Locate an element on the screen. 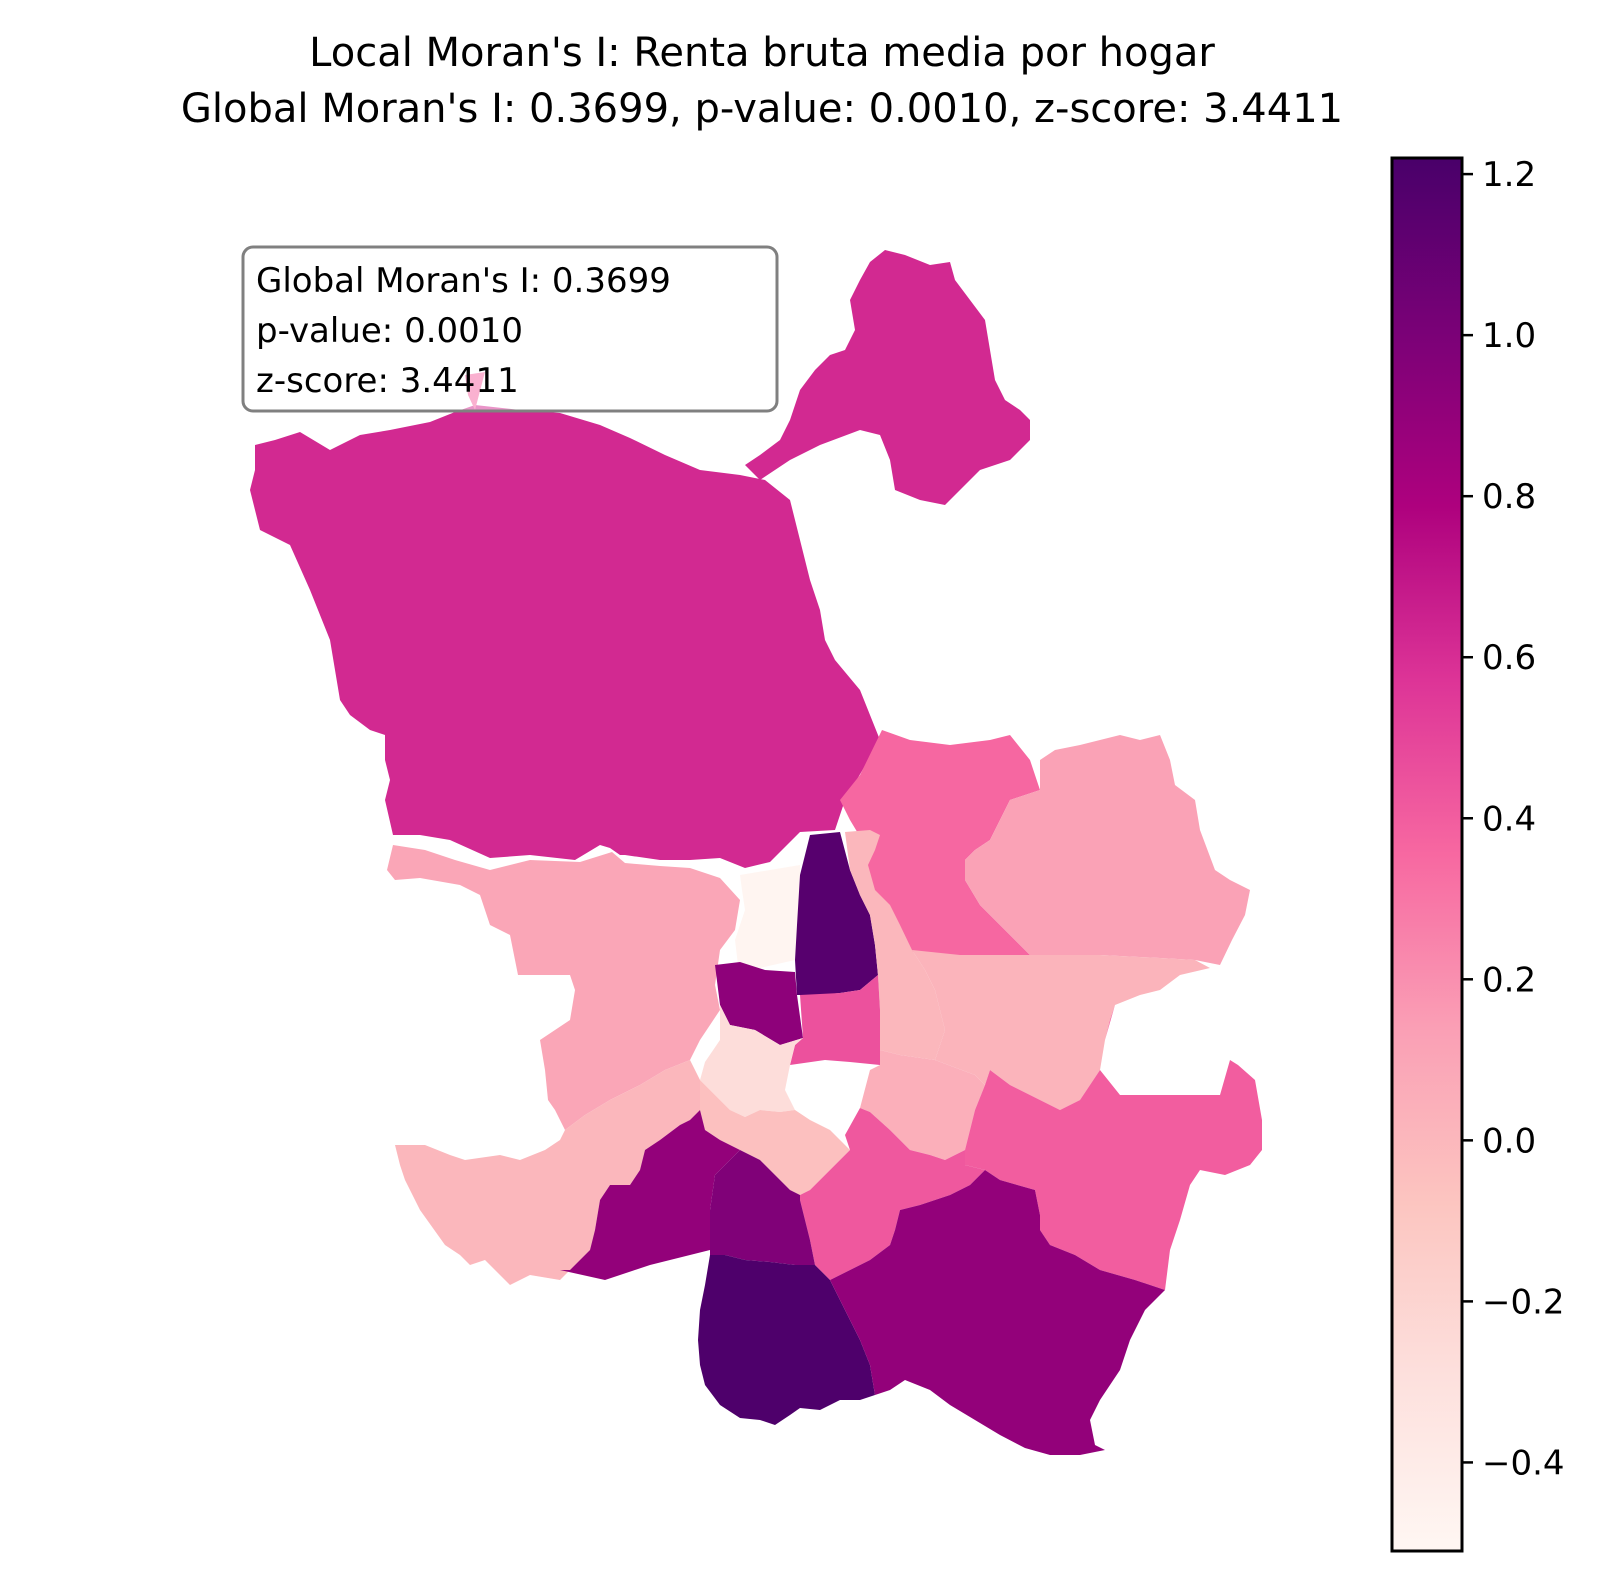 The width and height of the screenshot is (1613, 1573). district-west is located at coordinates (563, 987).